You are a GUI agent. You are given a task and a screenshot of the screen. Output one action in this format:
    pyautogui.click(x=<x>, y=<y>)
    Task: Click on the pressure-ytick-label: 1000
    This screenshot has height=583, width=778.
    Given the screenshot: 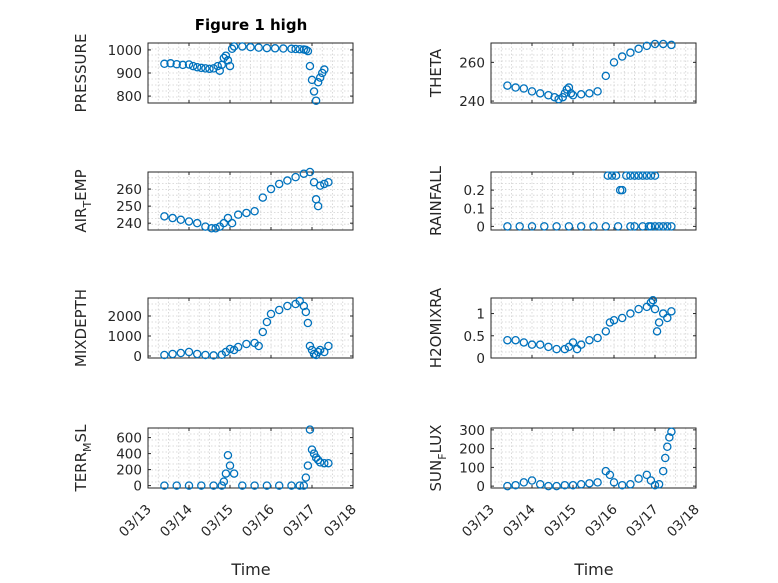 What is the action you would take?
    pyautogui.click(x=125, y=51)
    